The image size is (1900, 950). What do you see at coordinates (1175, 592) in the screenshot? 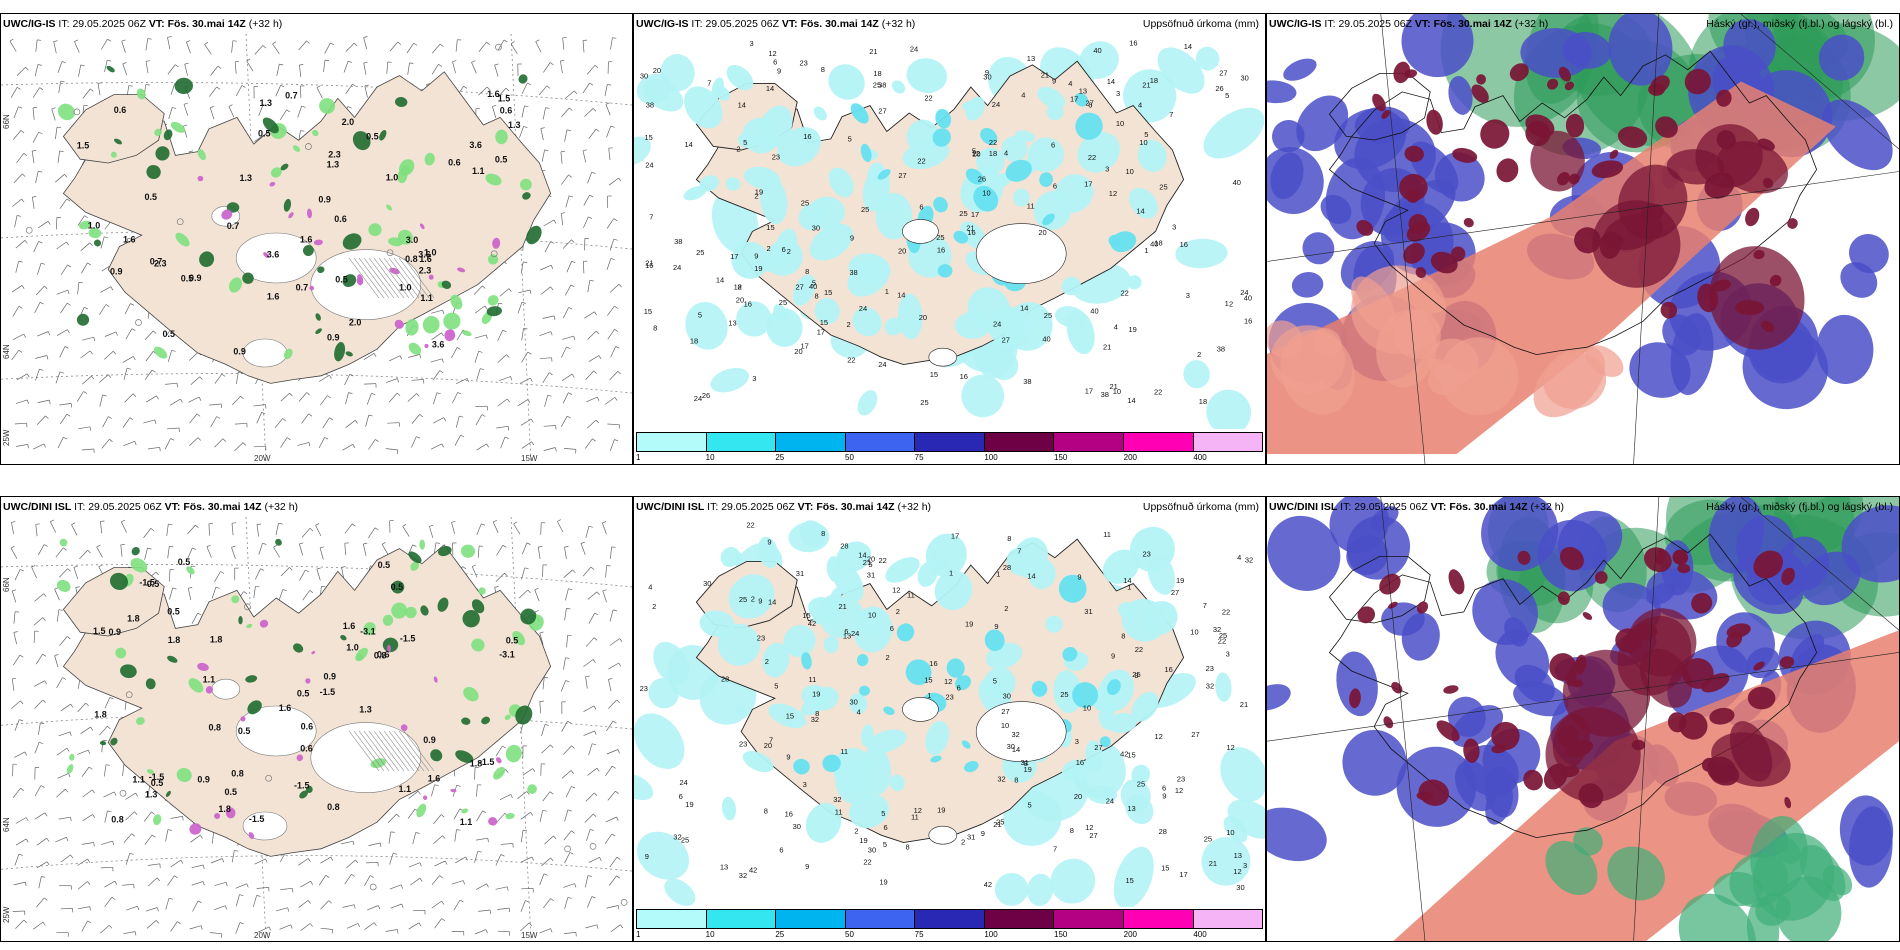
I see `precip-value-label: 27` at bounding box center [1175, 592].